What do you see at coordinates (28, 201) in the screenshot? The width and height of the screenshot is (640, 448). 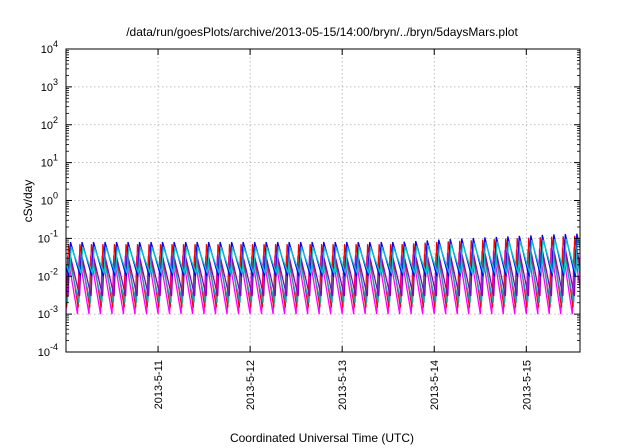 I see `y-axis-label: cSv/day` at bounding box center [28, 201].